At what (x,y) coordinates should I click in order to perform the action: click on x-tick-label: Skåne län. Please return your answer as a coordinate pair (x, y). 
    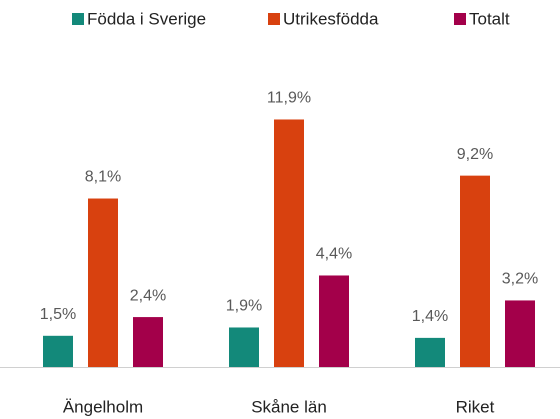
    Looking at the image, I should click on (289, 406).